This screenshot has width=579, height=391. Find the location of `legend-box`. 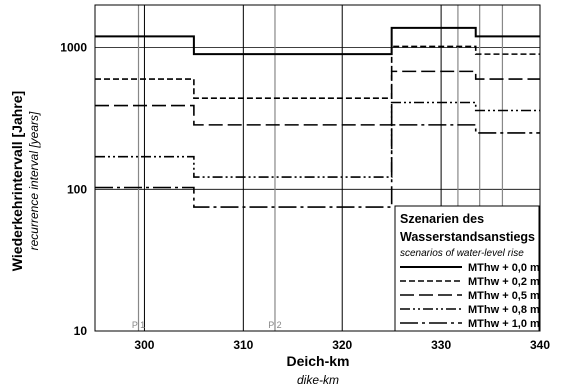

legend-box is located at coordinates (467, 268).